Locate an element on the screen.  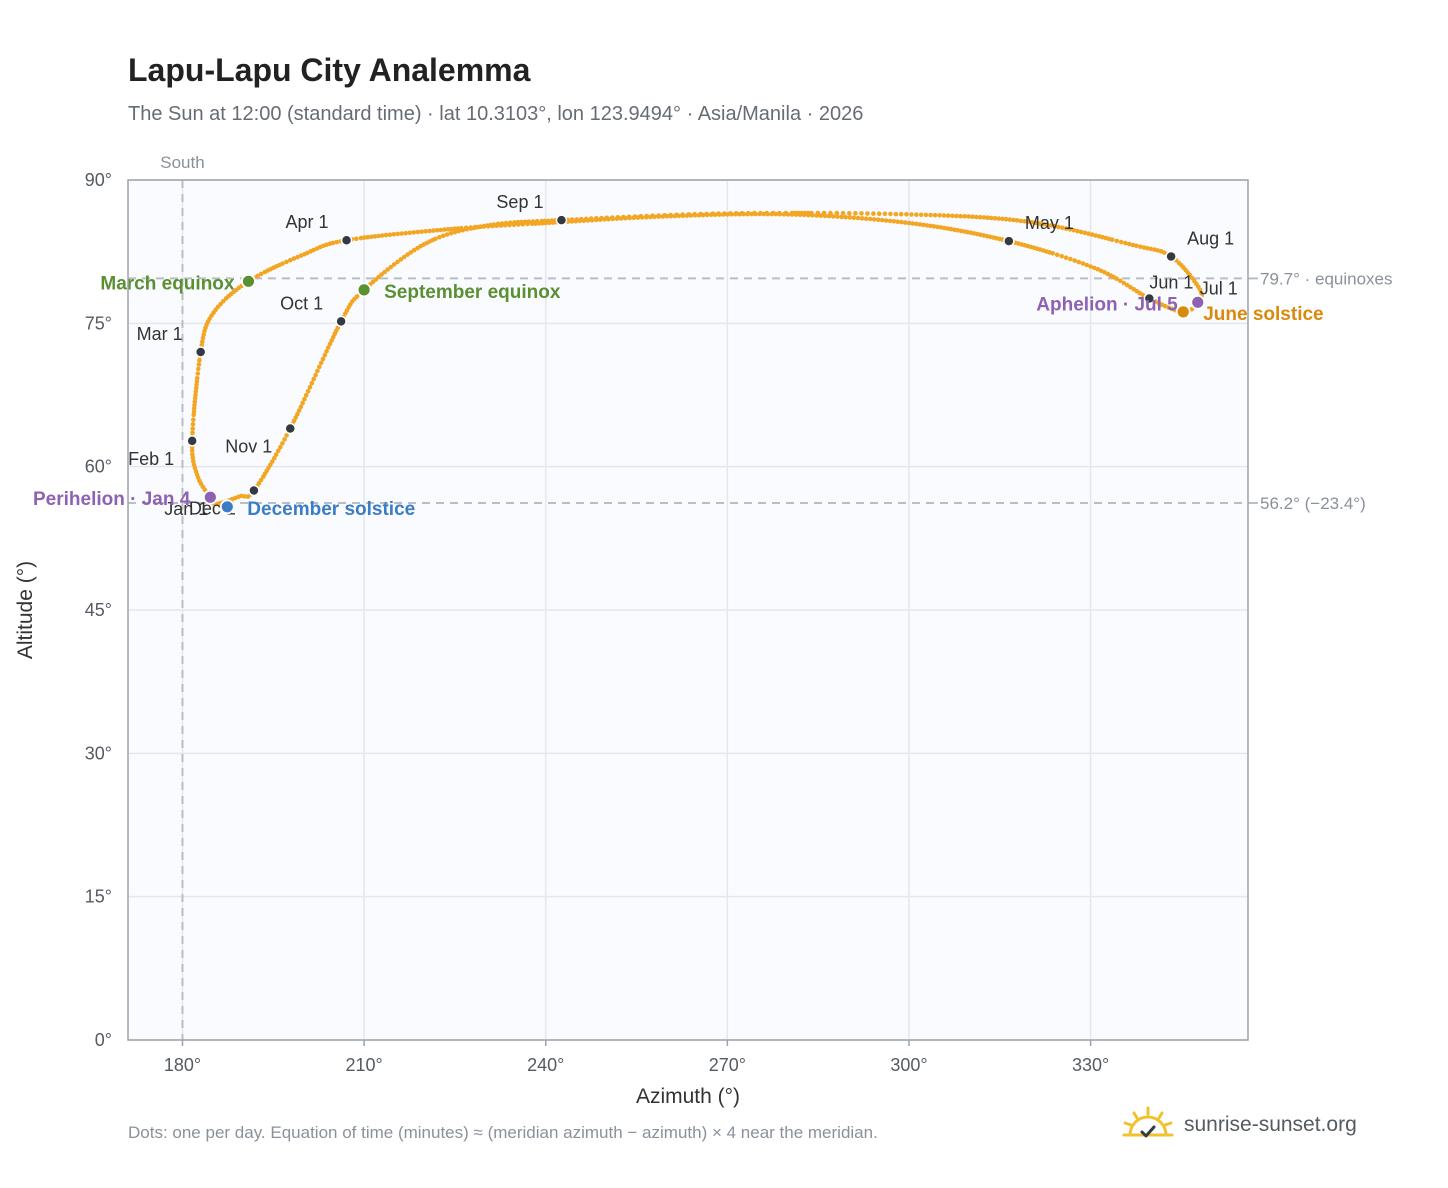
month-label: Nov 1 is located at coordinates (248, 446).